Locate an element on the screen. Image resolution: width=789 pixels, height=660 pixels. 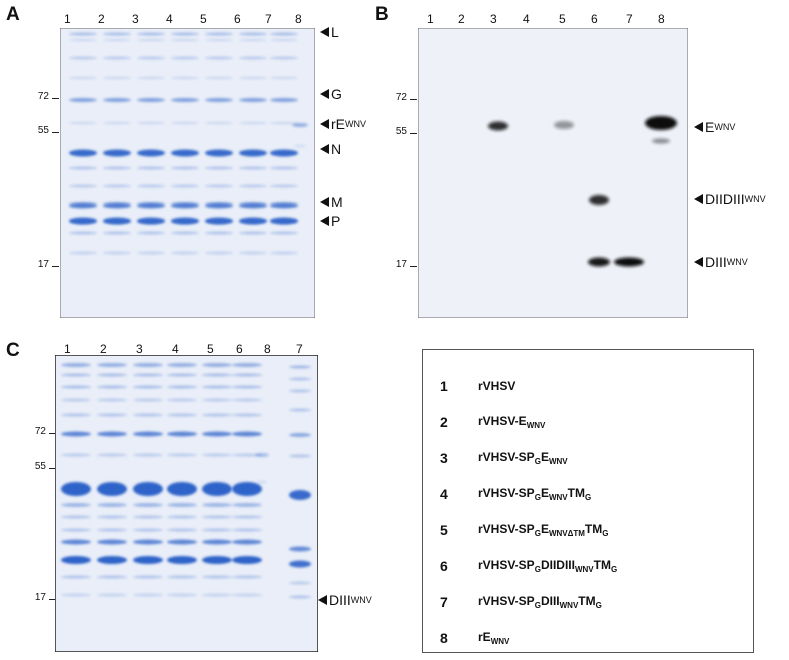
legend-row: 6 rVHSV-SPGDIIDIIIWNVTMG is located at coordinates (588, 566).